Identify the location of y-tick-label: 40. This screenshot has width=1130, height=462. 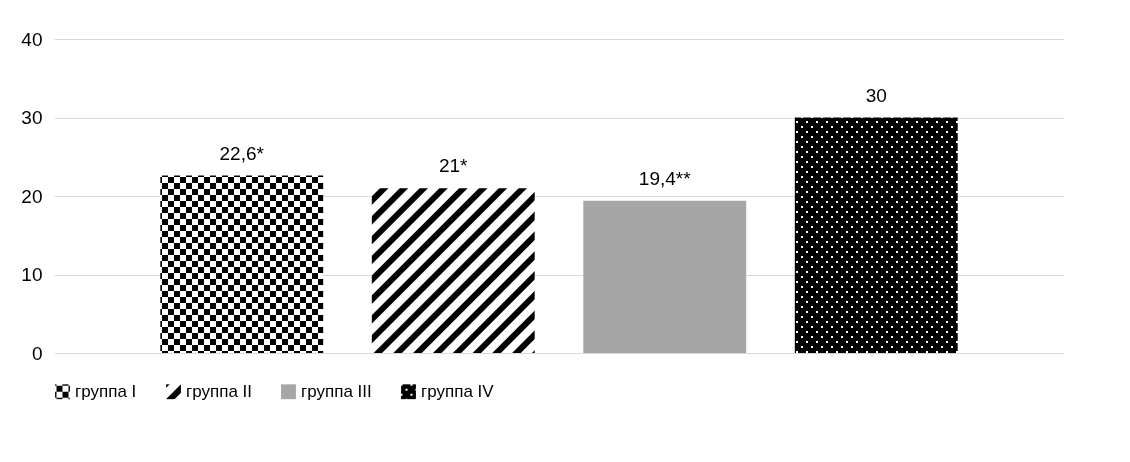
(32, 39).